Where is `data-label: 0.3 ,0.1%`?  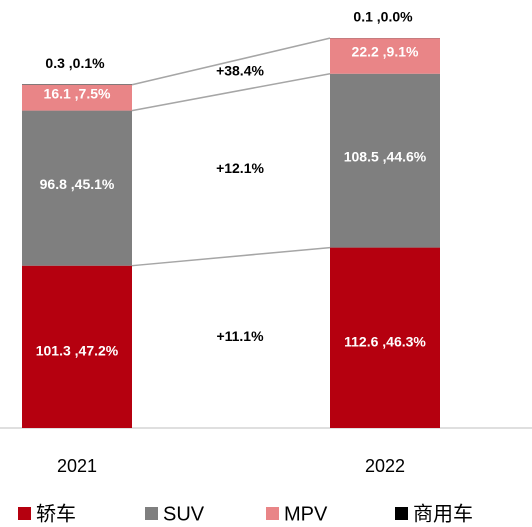 data-label: 0.3 ,0.1% is located at coordinates (75, 63).